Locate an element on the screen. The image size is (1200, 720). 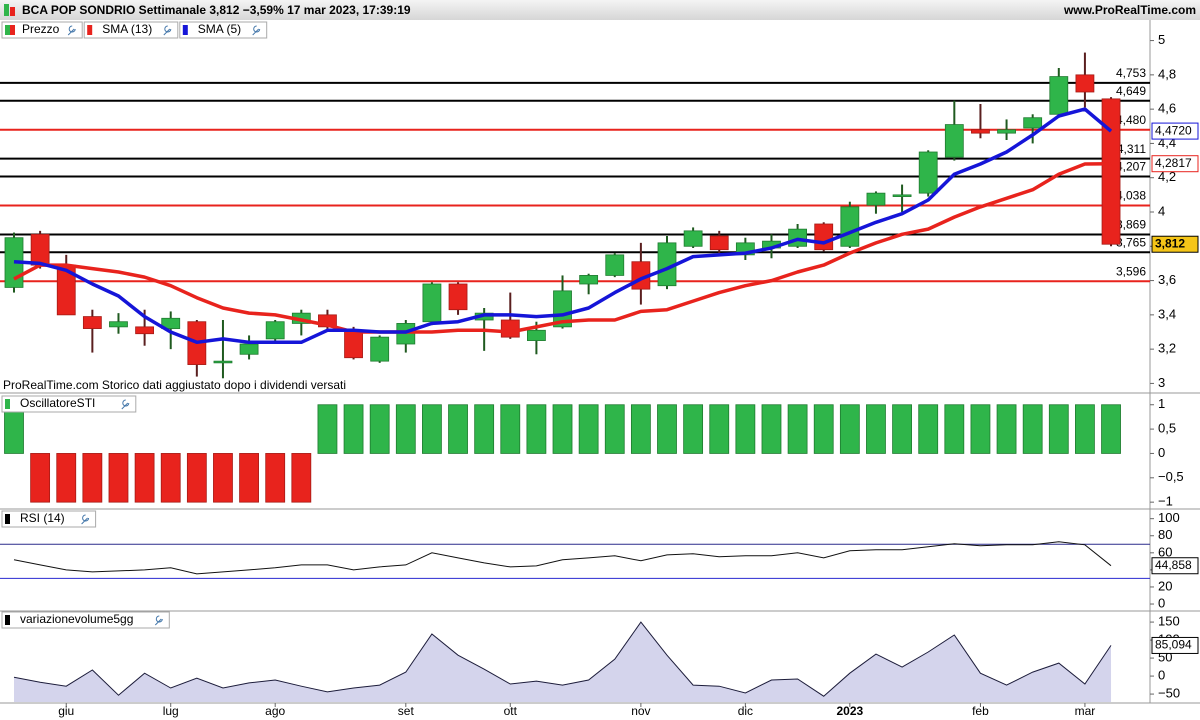
x-tick-label: dic is located at coordinates (745, 711).